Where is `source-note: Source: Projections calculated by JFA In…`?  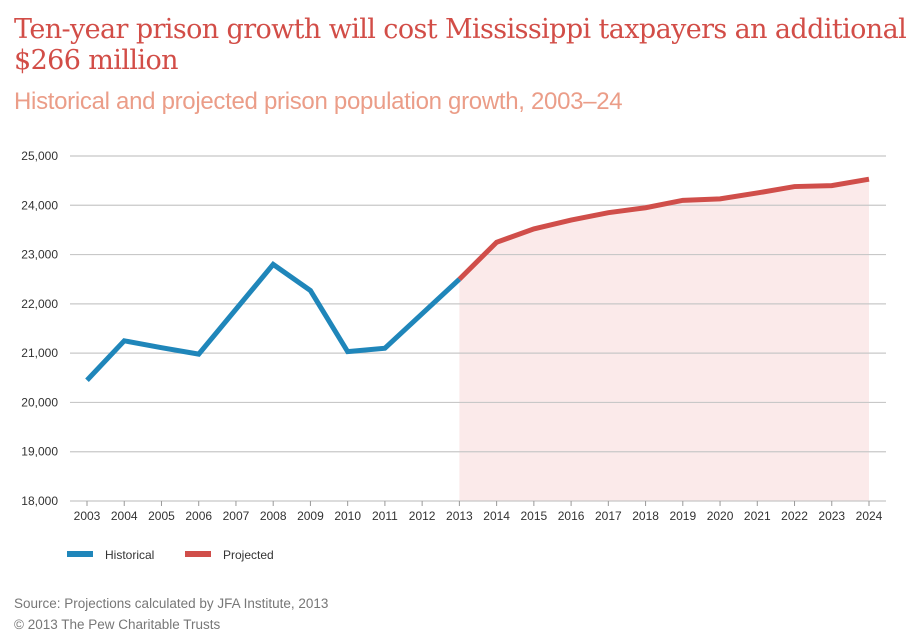
source-note: Source: Projections calculated by JFA In… is located at coordinates (171, 603).